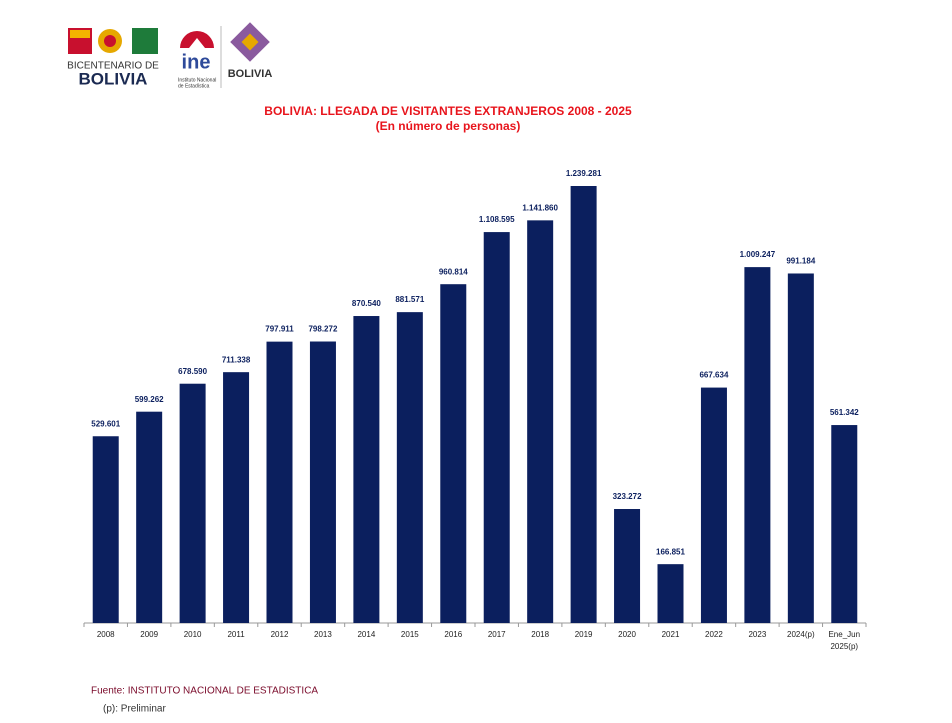 This screenshot has width=952, height=723. What do you see at coordinates (197, 80) in the screenshot?
I see `logo-text: Instituto Nacional` at bounding box center [197, 80].